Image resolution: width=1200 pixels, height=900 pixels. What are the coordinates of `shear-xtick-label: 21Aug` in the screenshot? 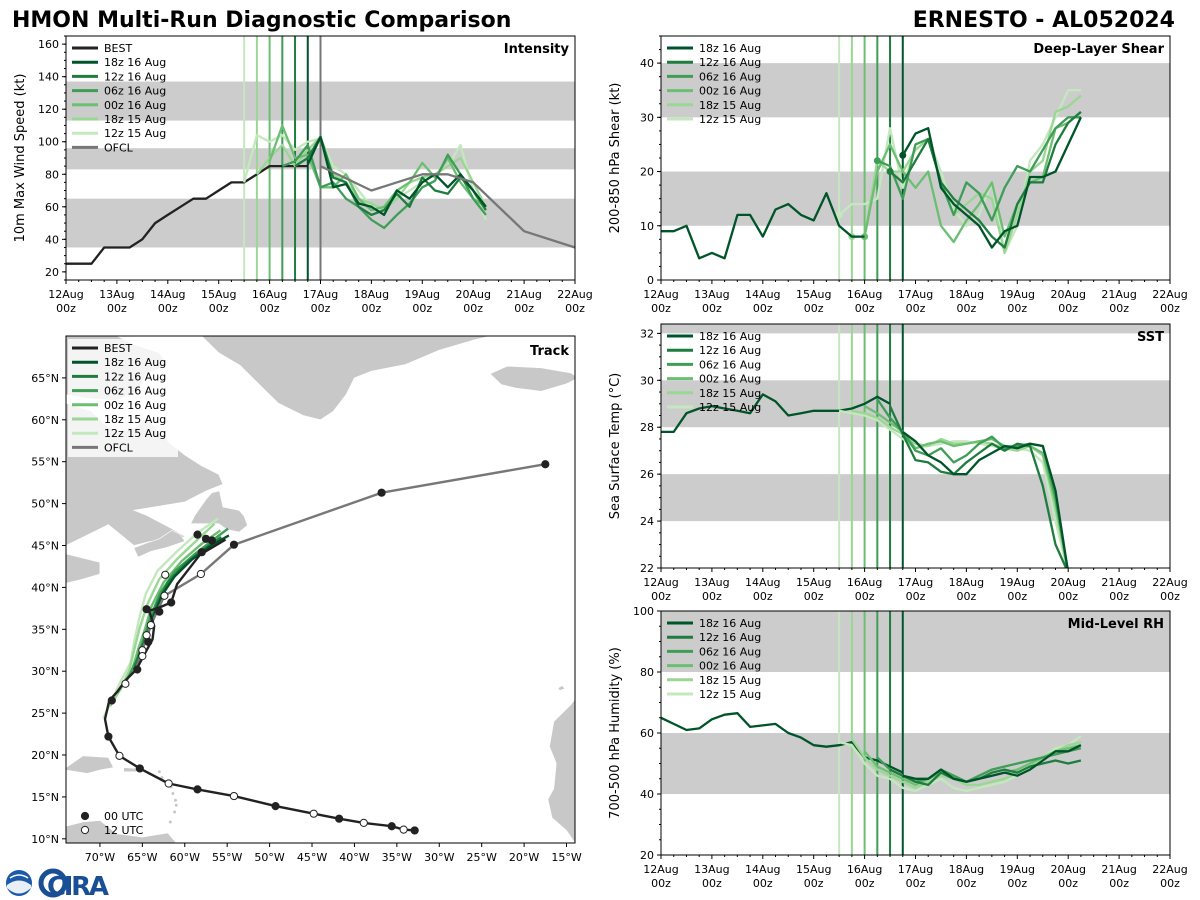 It's located at (1118, 294).